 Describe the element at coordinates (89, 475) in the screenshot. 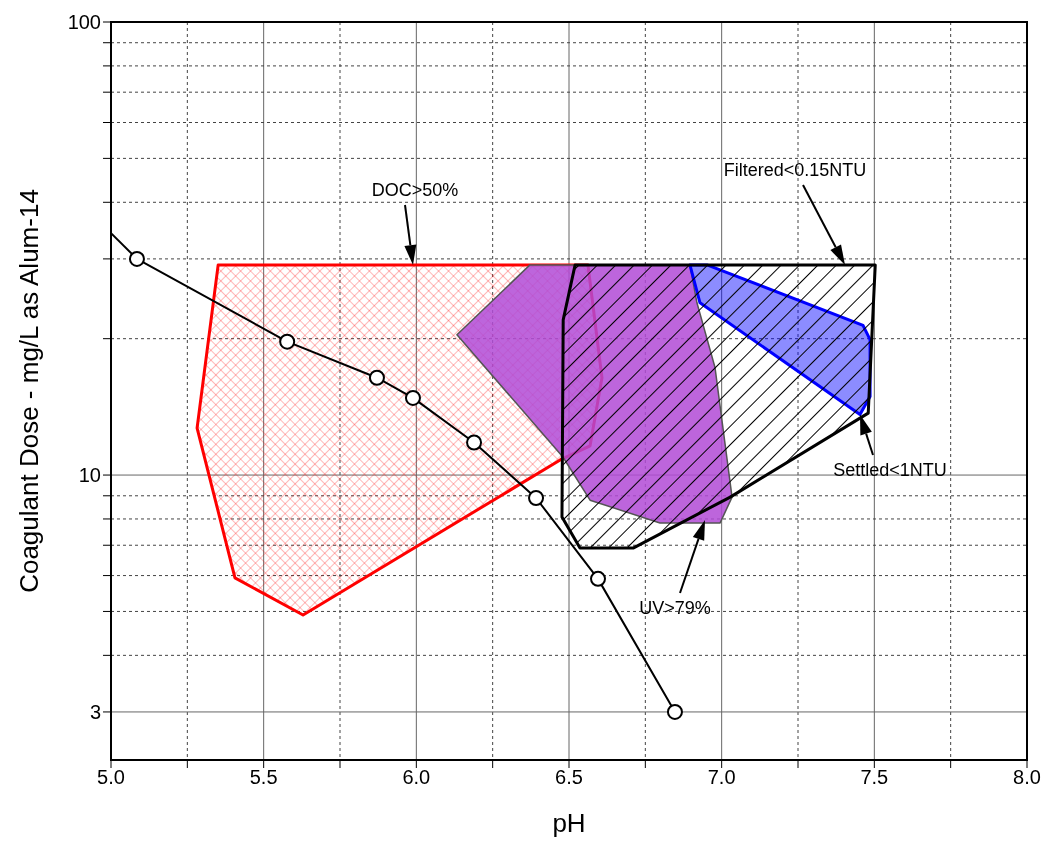

I see `y-tick-label: 10` at that location.